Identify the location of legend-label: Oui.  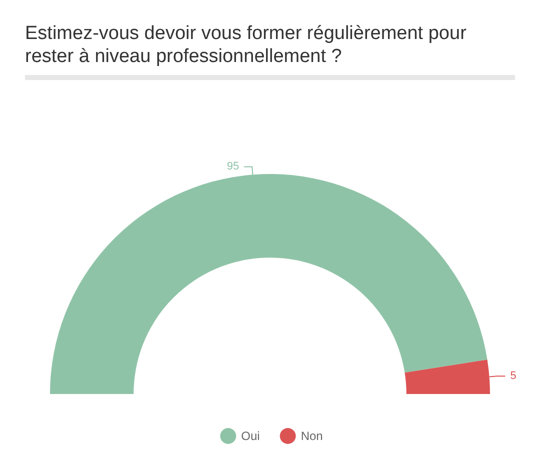
(250, 436).